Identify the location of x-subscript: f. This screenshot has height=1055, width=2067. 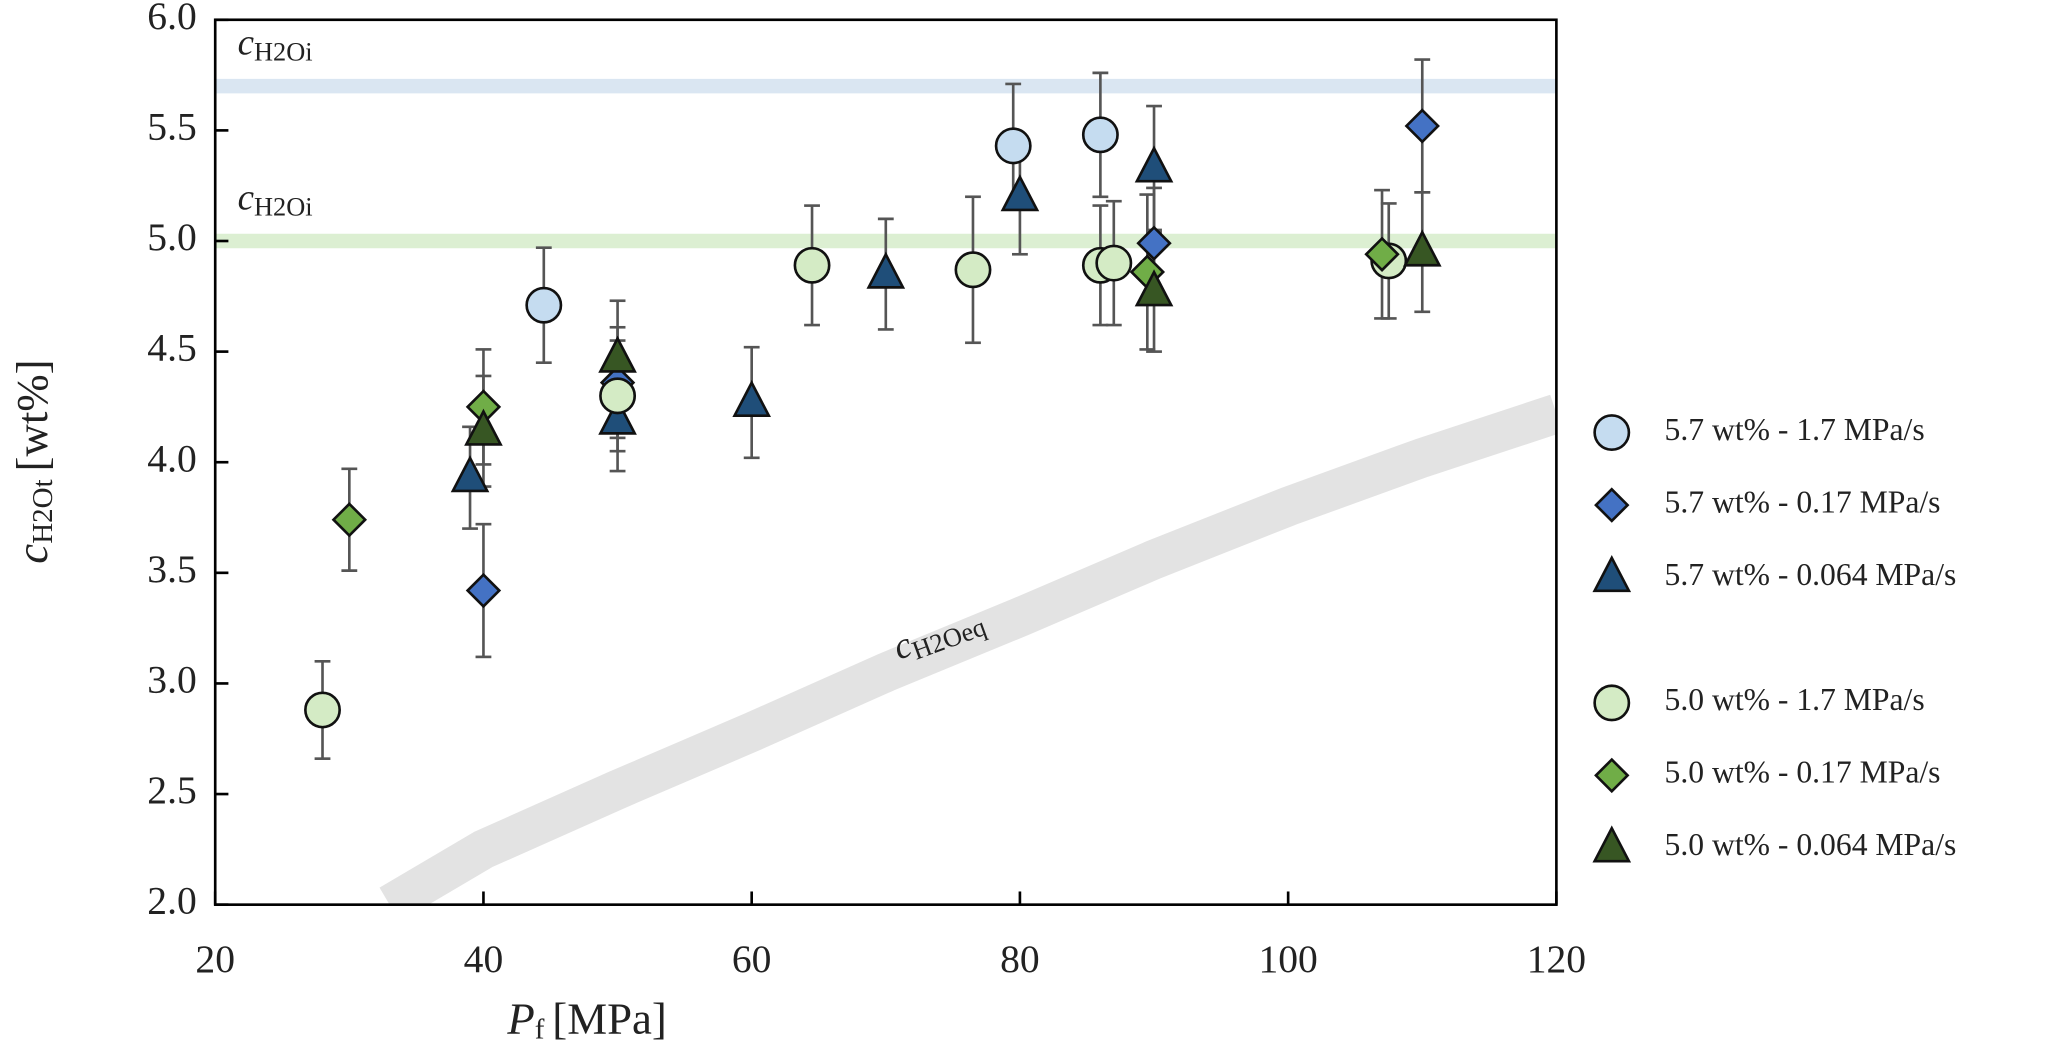
(540, 1030).